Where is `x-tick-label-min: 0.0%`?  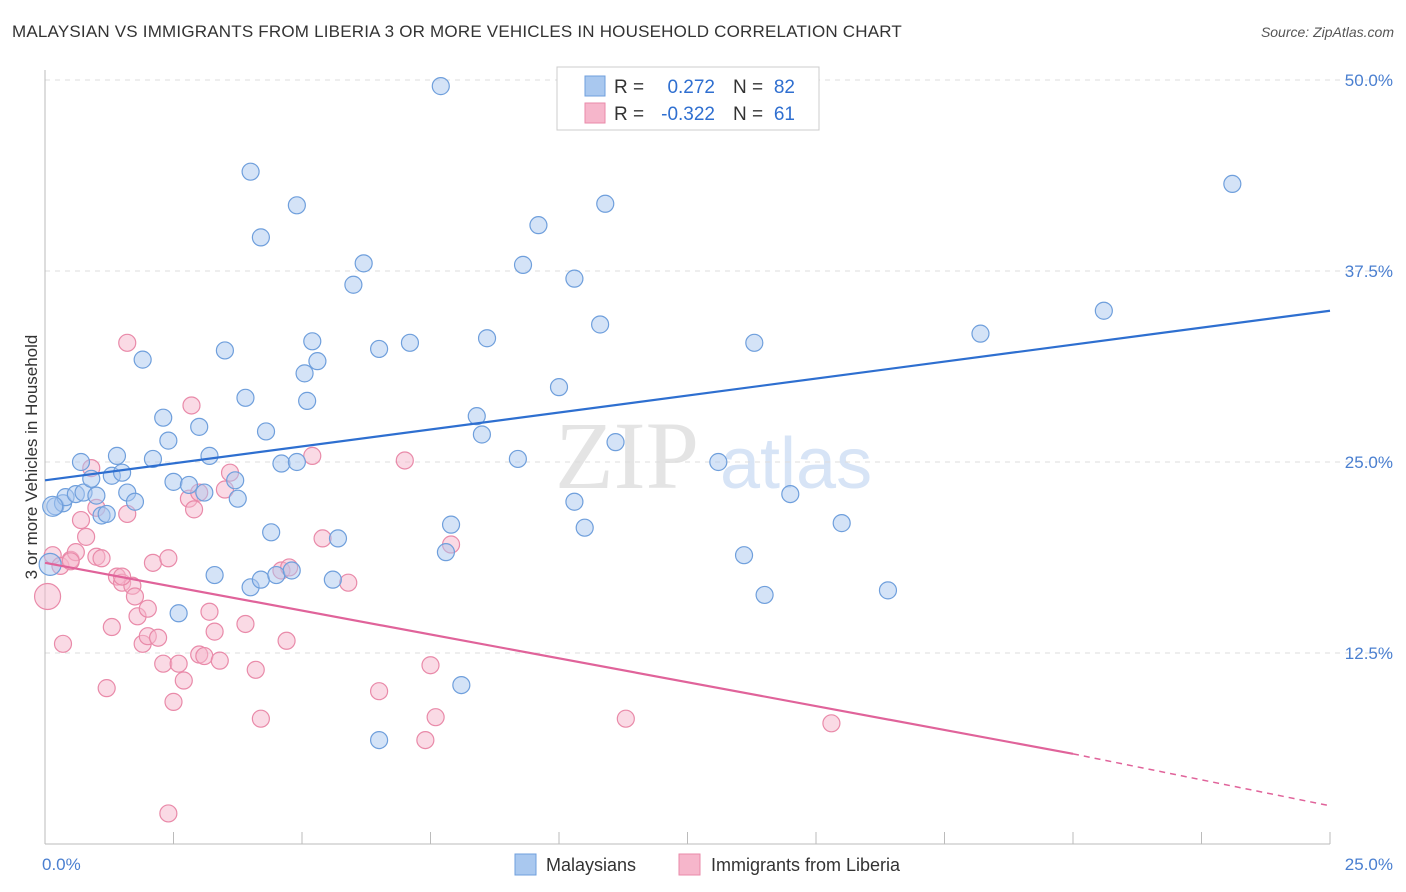
x-tick-label-min: 0.0% is located at coordinates (61, 864).